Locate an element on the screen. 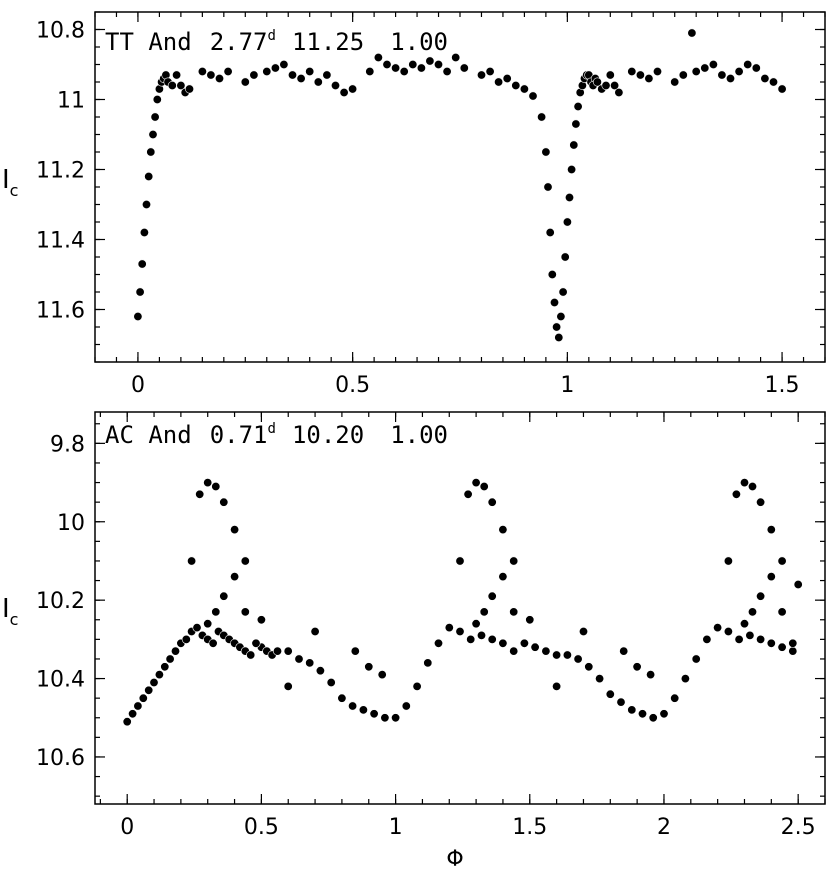  y-tick-label: 10 is located at coordinates (71, 523).